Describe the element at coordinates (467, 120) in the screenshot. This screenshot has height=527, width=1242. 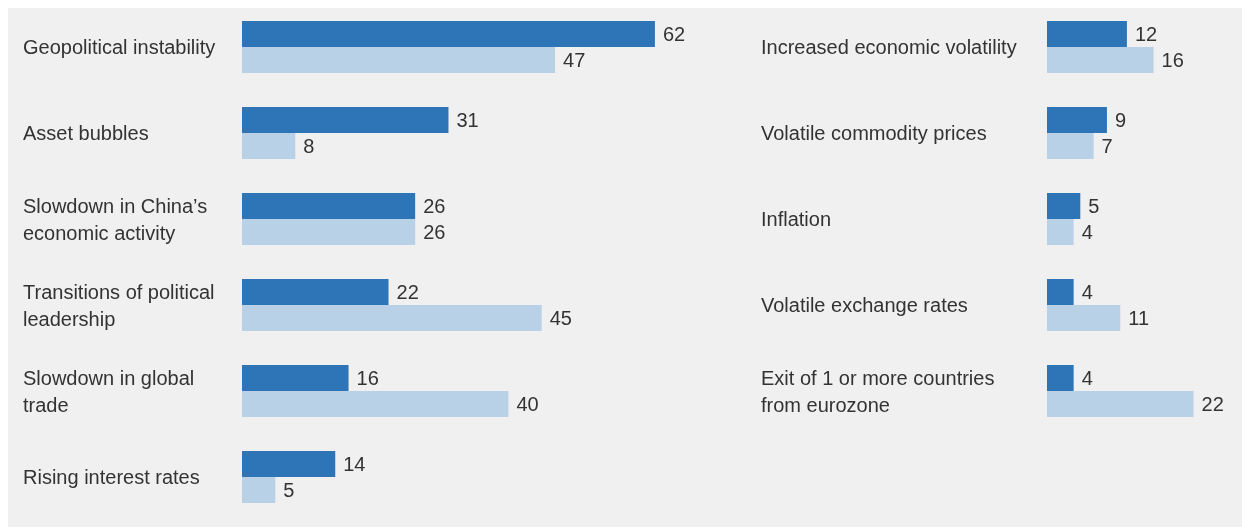
I see `data-label: 31` at that location.